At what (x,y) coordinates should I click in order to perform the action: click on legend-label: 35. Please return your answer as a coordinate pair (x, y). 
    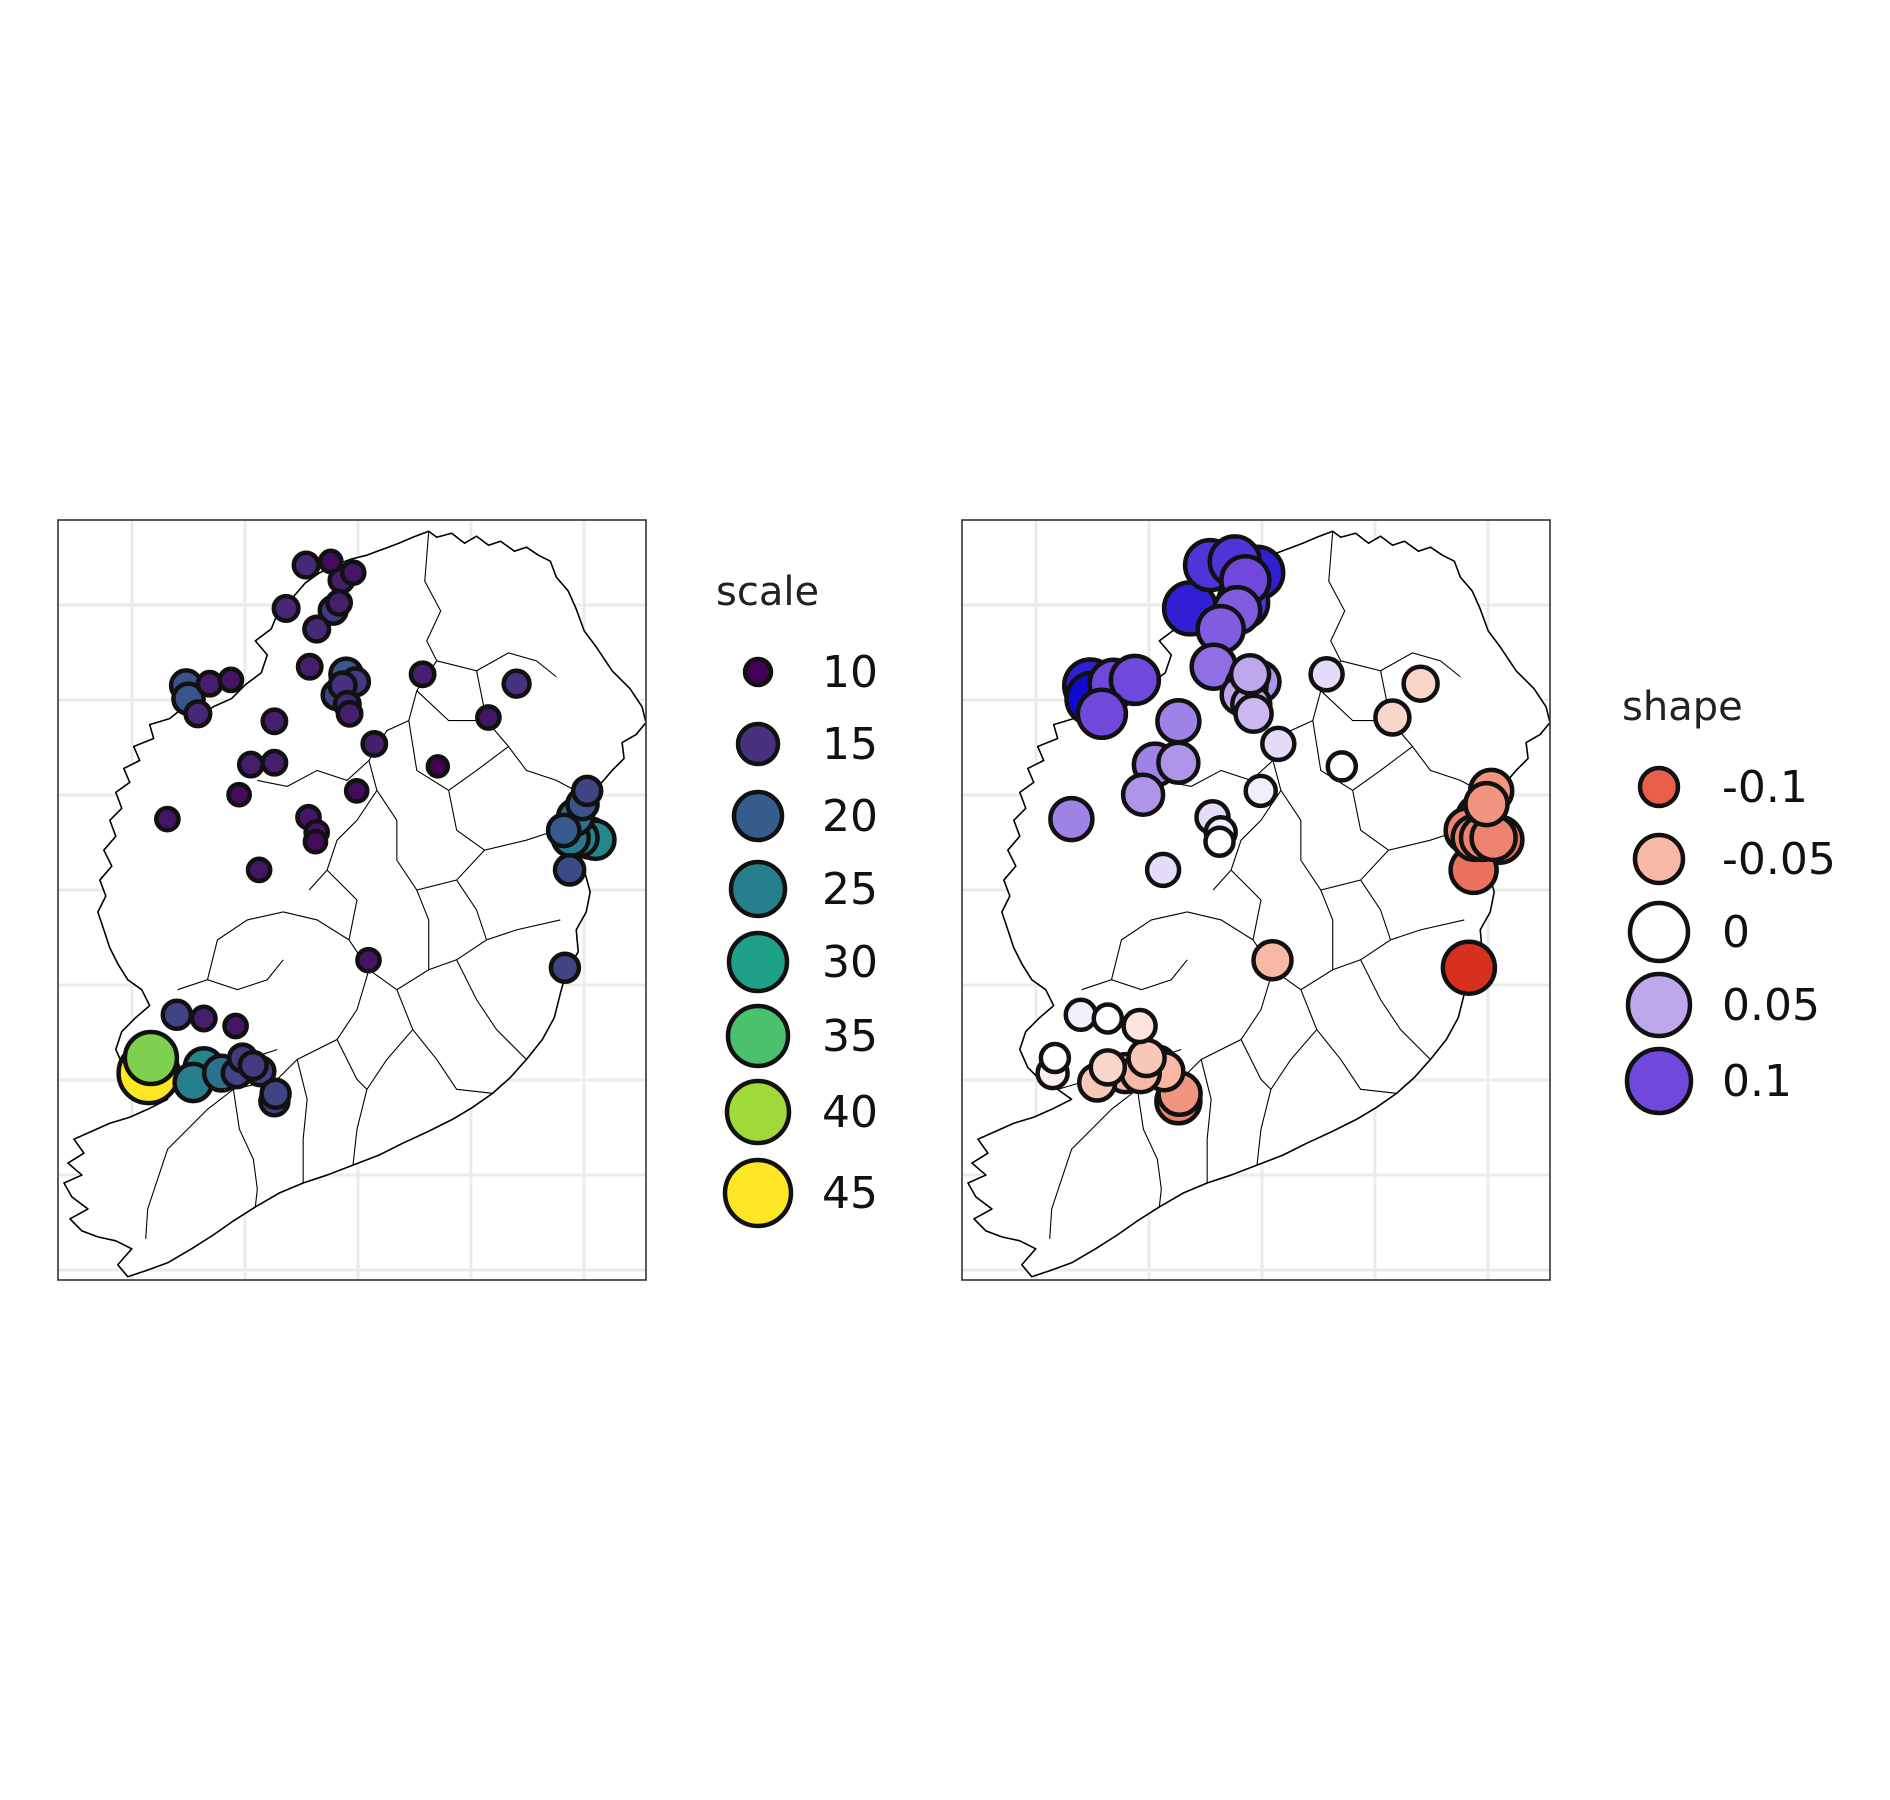
    Looking at the image, I should click on (850, 1036).